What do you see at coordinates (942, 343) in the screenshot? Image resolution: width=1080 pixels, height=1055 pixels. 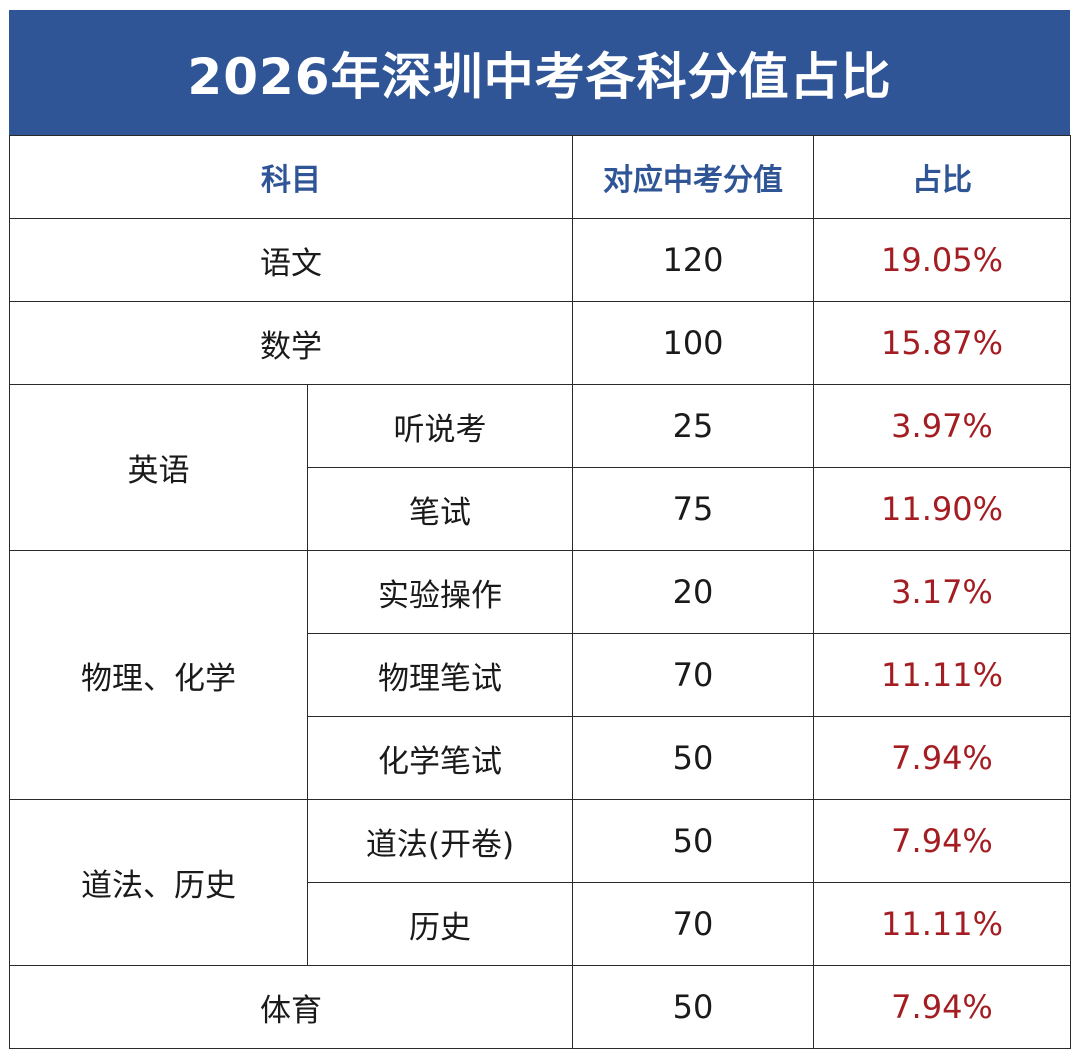 I see `ratio-cell: 15.87%` at bounding box center [942, 343].